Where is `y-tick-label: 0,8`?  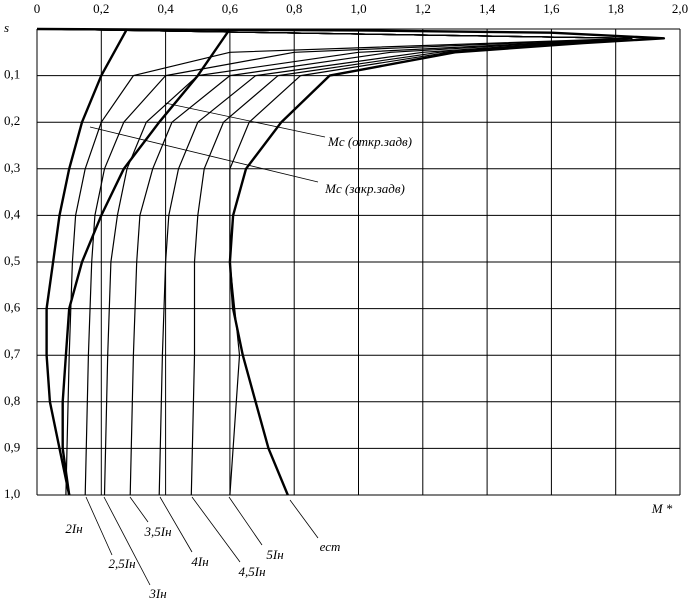
y-tick-label: 0,8 is located at coordinates (12, 400).